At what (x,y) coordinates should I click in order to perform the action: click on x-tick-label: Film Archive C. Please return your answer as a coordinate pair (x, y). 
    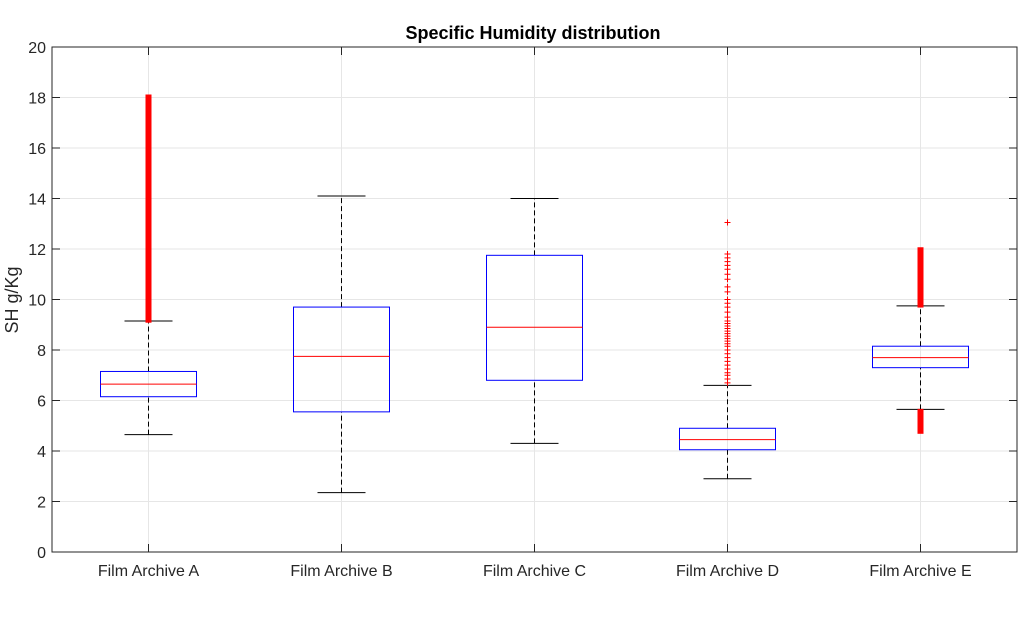
    Looking at the image, I should click on (534, 571).